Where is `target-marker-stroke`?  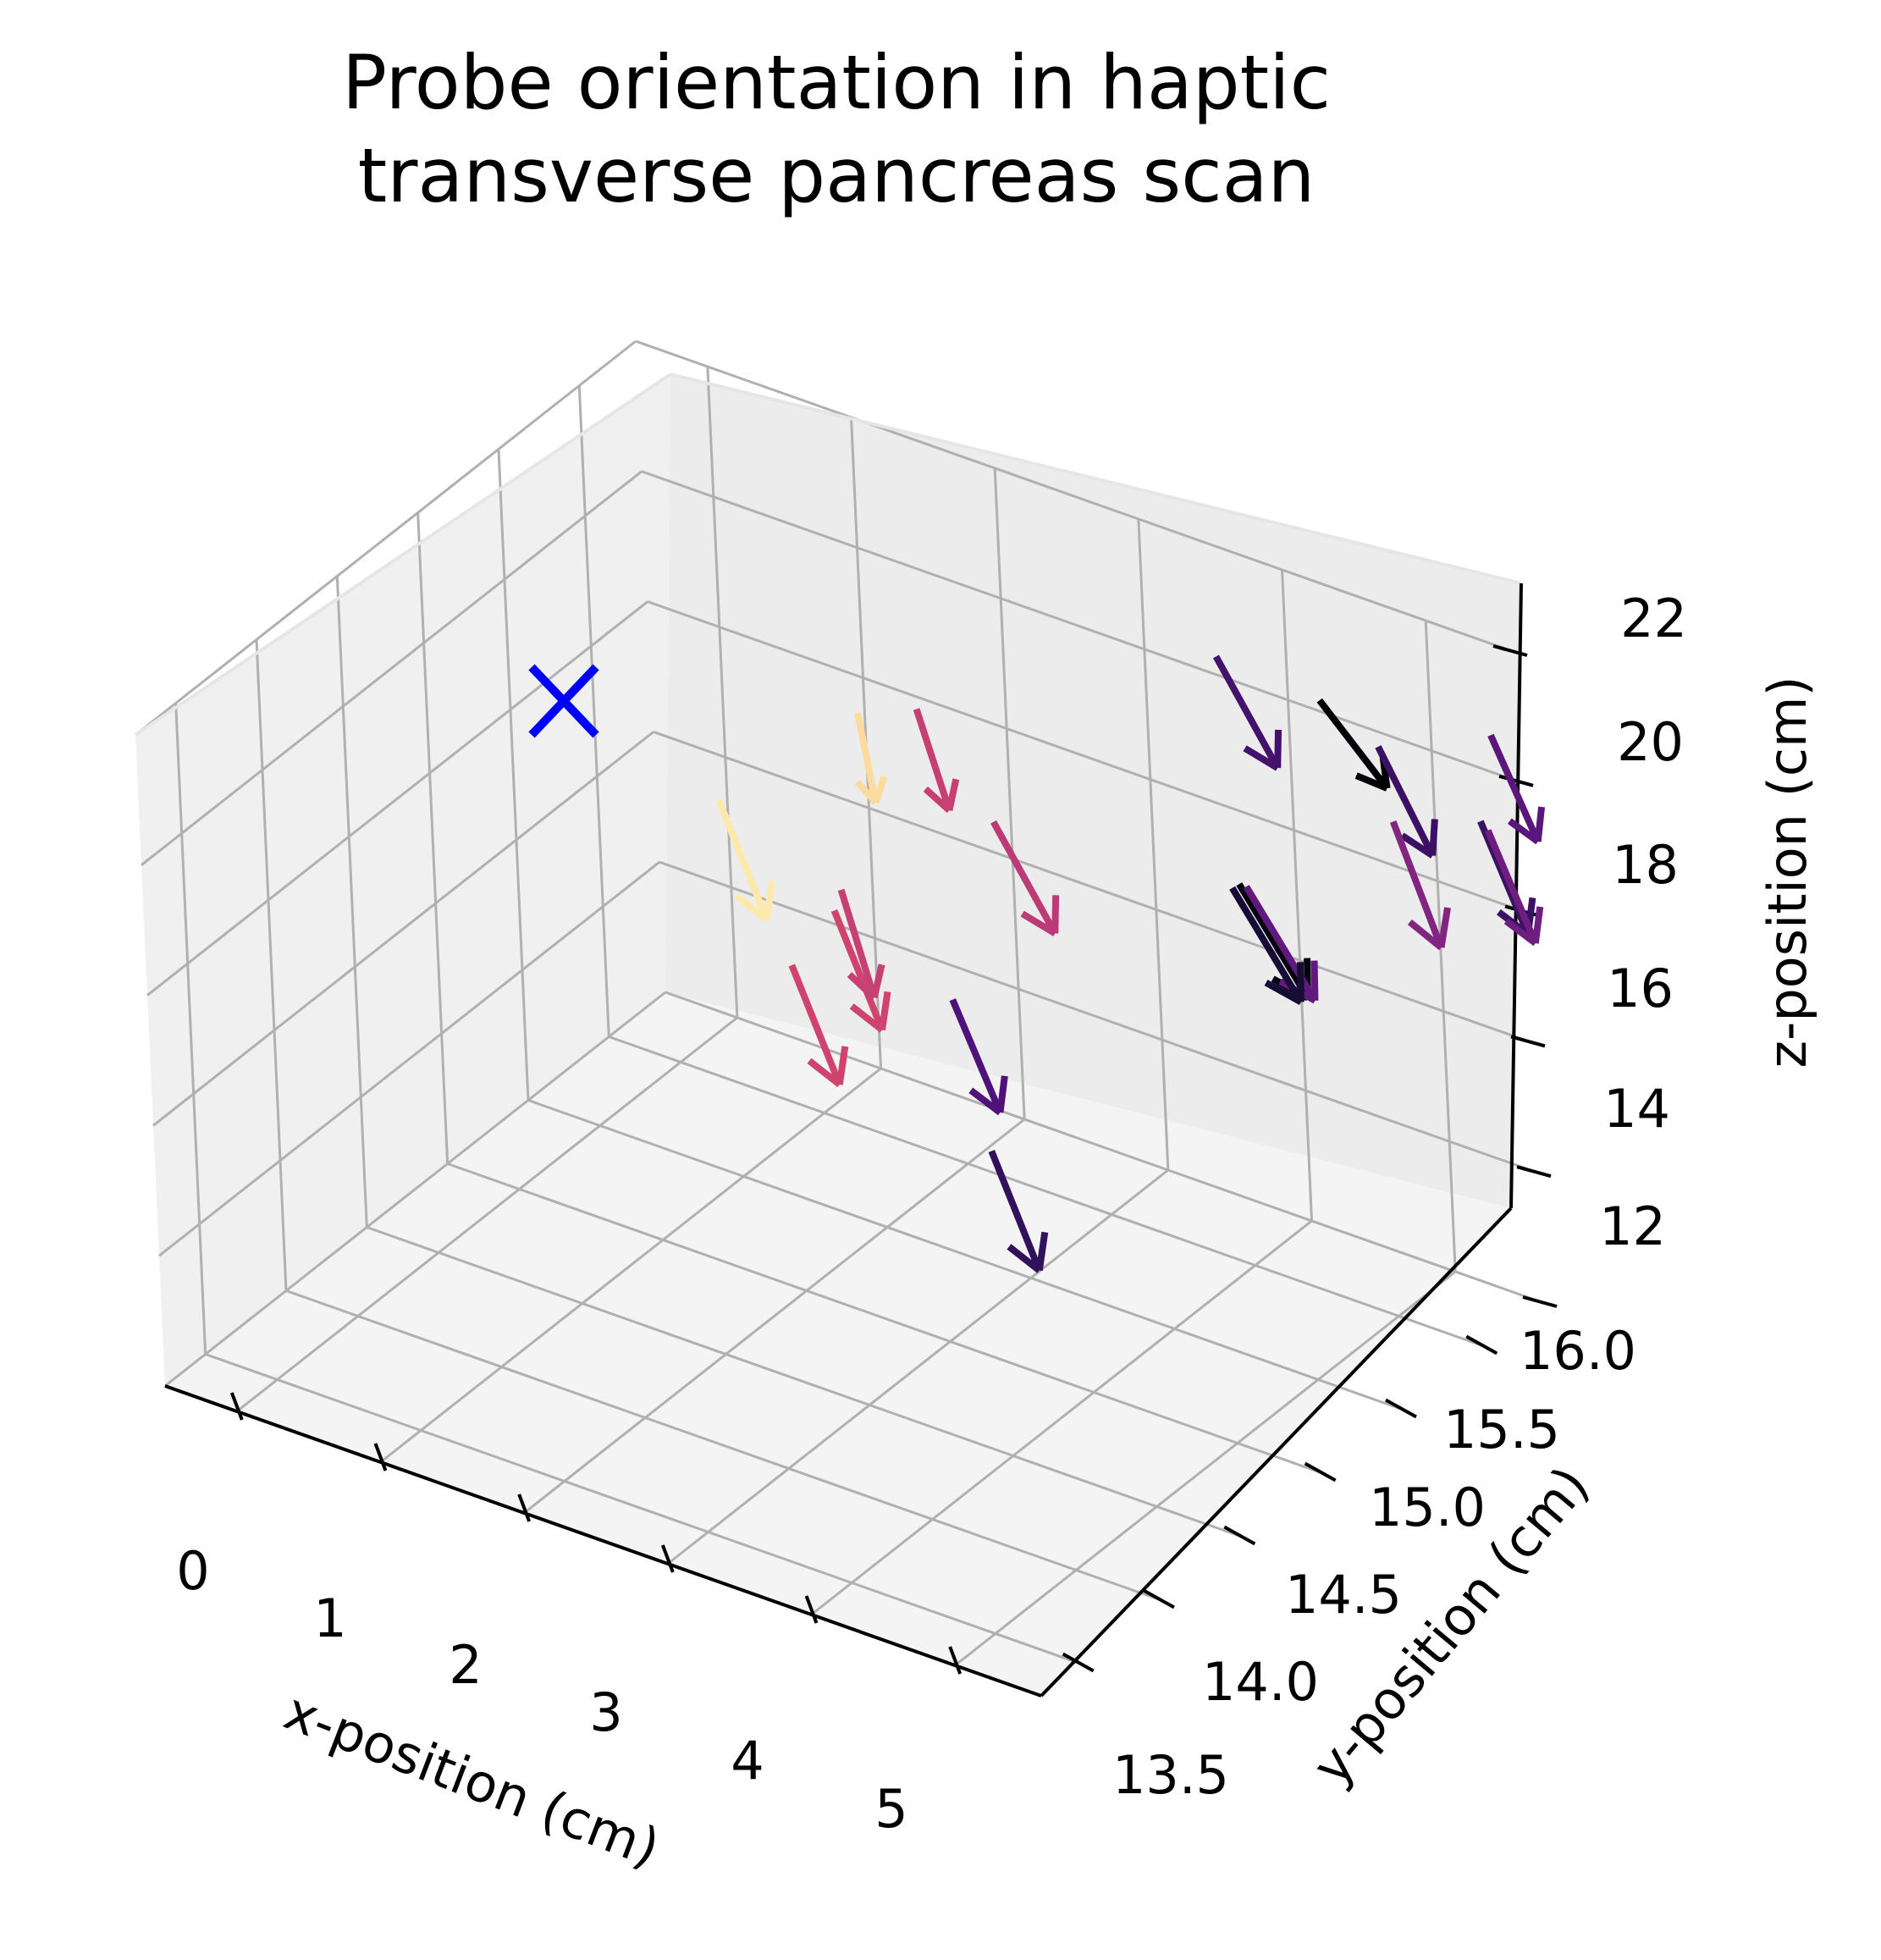 target-marker-stroke is located at coordinates (563, 701).